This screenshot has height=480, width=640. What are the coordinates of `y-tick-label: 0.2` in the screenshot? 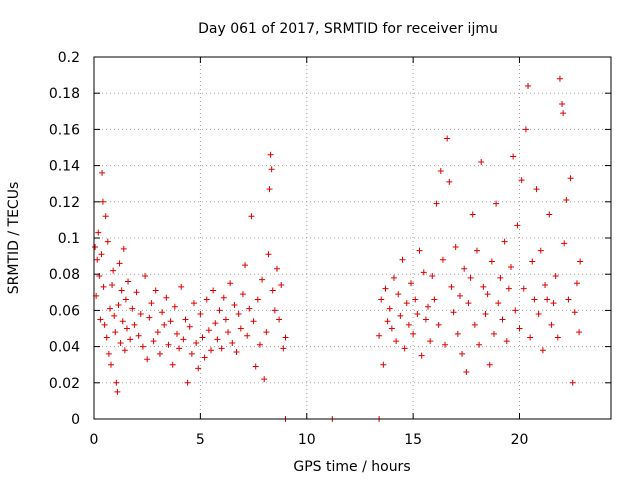 It's located at (69, 58).